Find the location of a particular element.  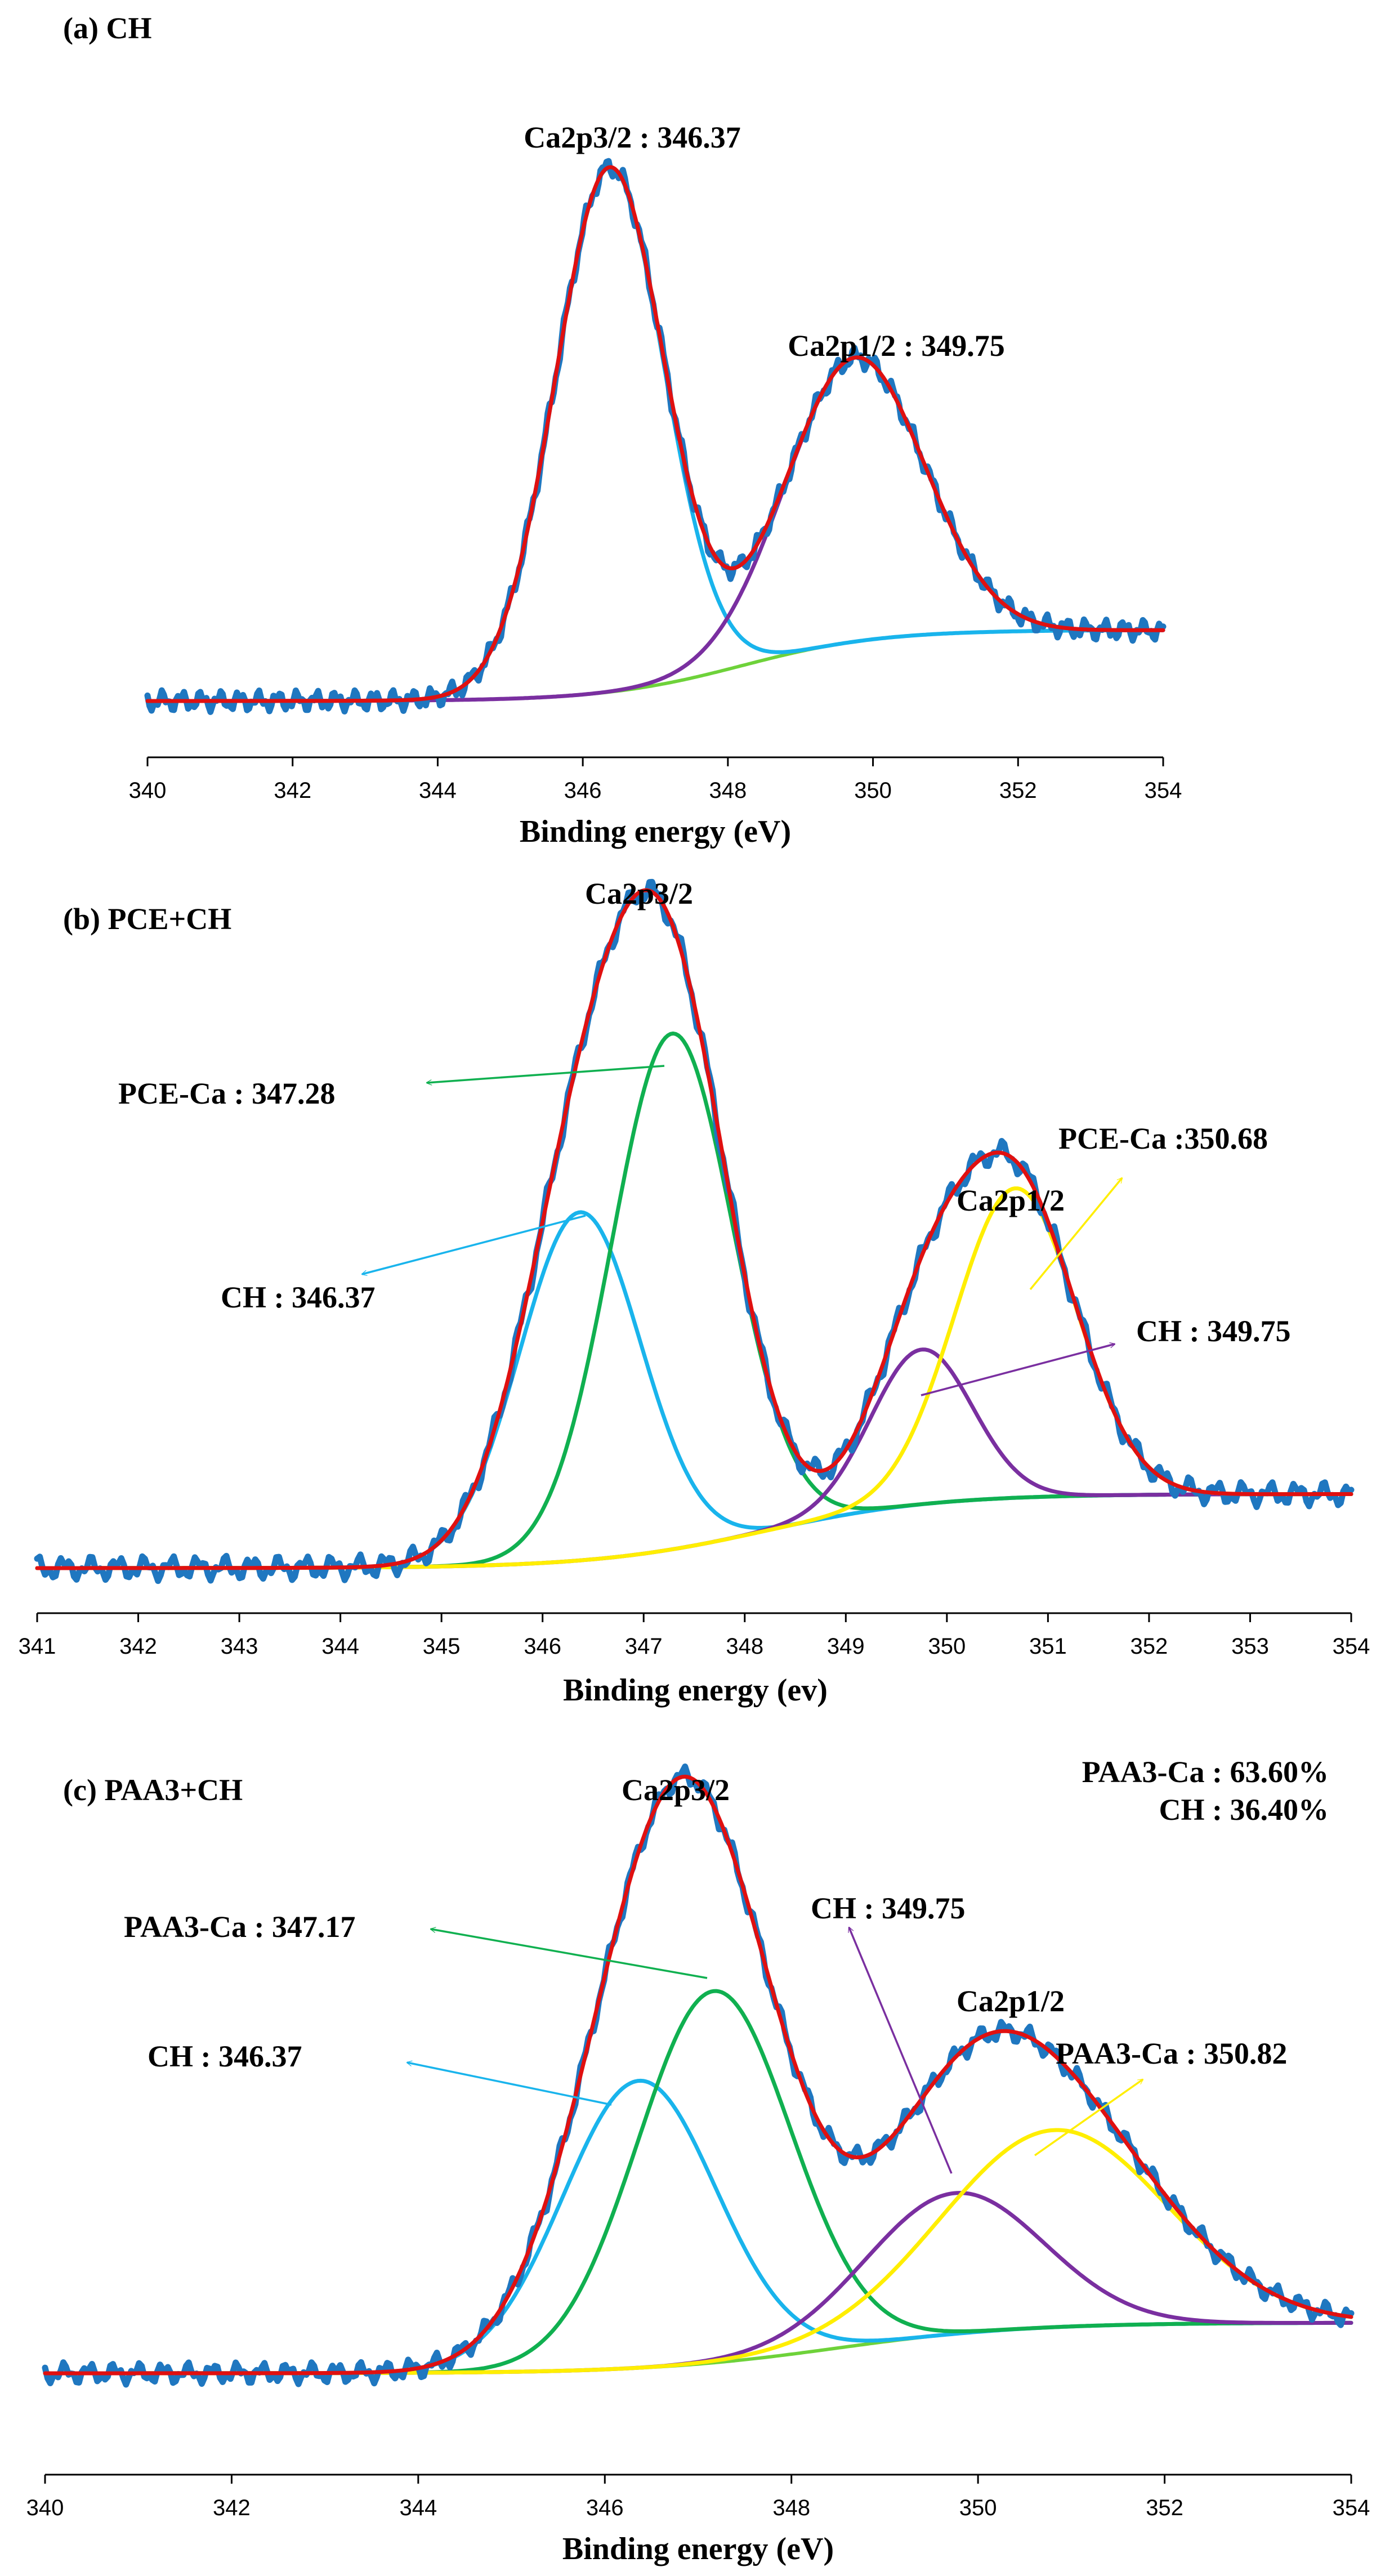

panel-c-tick-label: 342 is located at coordinates (232, 2507).